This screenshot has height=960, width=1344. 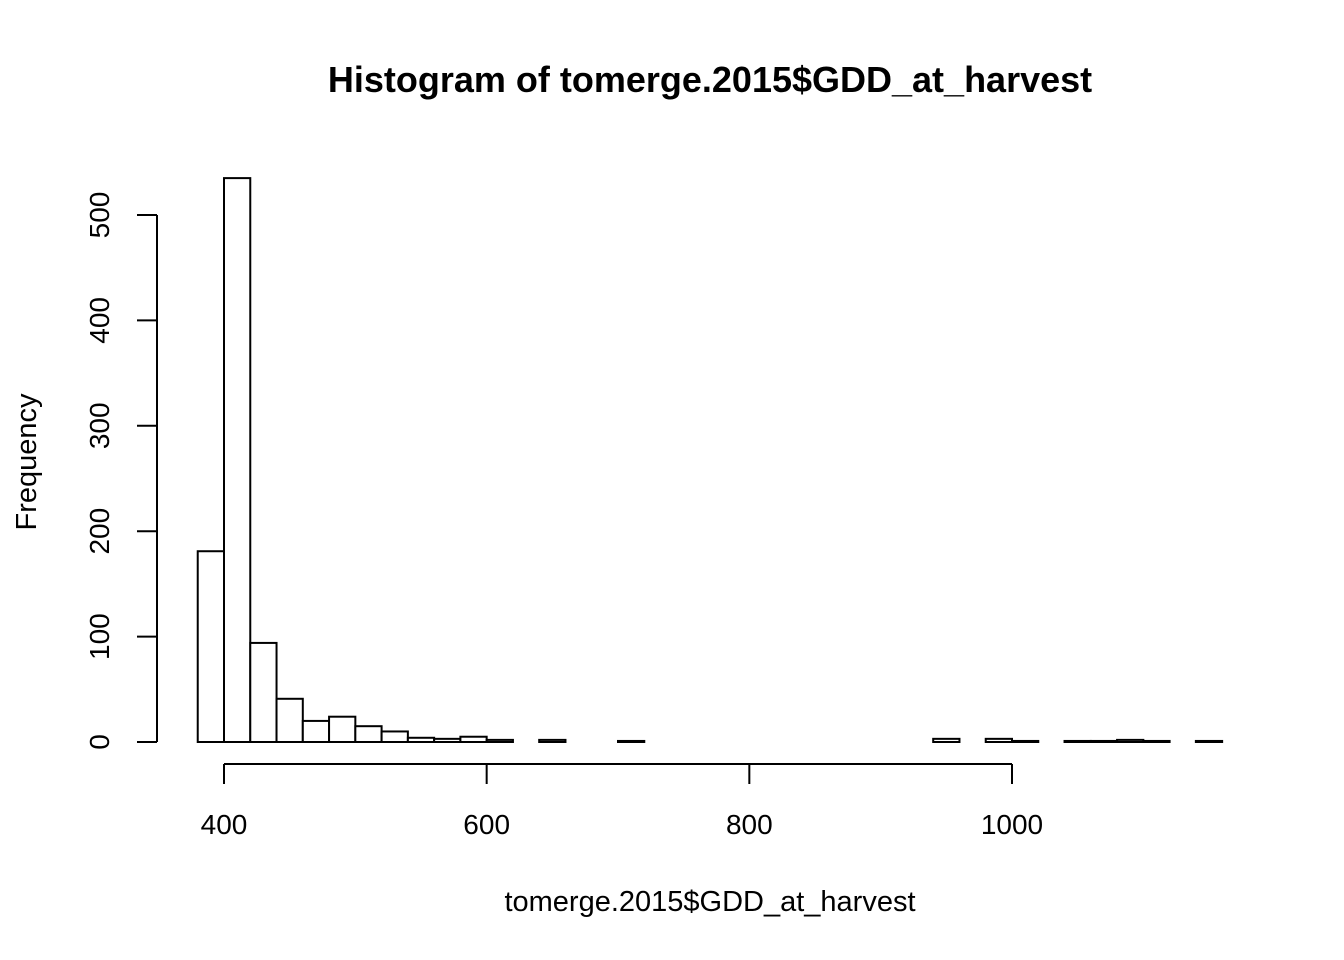 I want to click on y-tick-label: 0, so click(x=99, y=742).